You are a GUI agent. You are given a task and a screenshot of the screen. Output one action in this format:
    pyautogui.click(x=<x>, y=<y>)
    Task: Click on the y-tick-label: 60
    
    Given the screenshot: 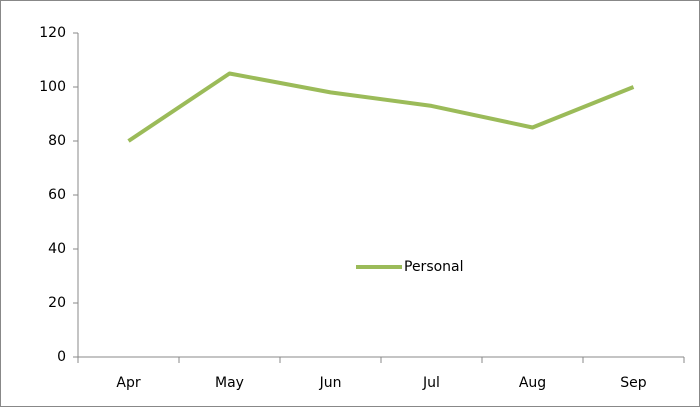 What is the action you would take?
    pyautogui.click(x=57, y=195)
    